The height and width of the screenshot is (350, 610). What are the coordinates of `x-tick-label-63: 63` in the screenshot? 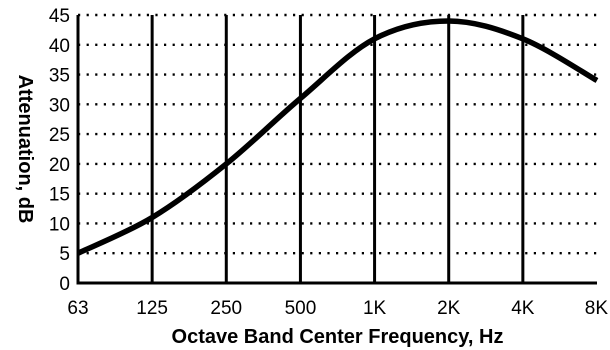 It's located at (77, 308).